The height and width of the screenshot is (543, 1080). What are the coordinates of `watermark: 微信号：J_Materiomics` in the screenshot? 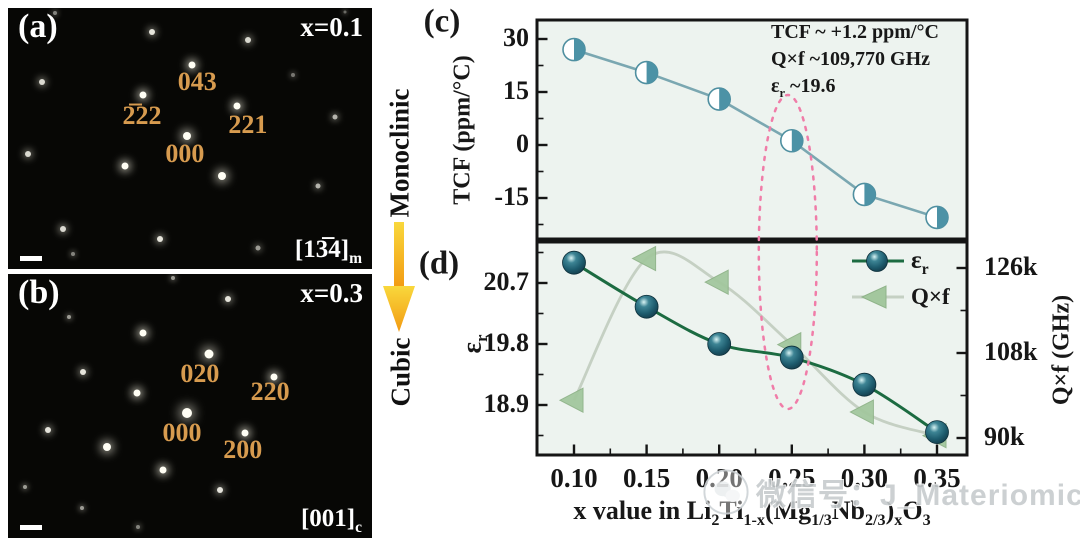 It's located at (891, 492).